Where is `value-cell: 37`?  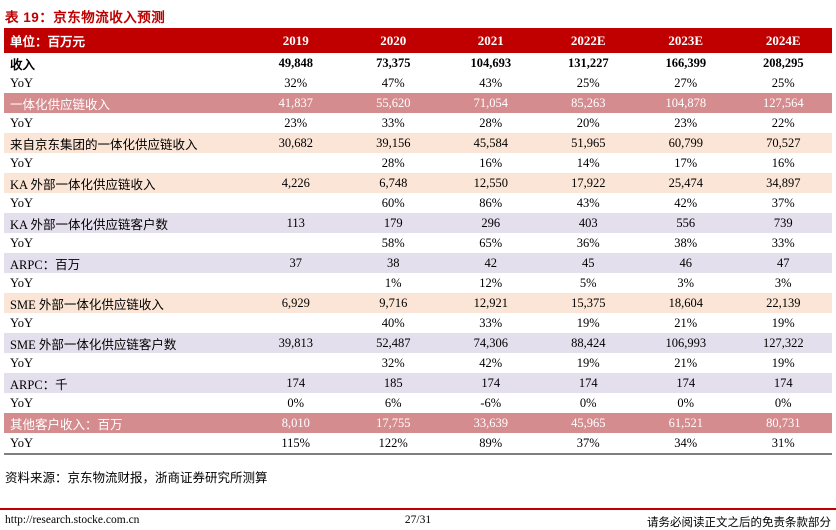
value-cell: 37 is located at coordinates (296, 262).